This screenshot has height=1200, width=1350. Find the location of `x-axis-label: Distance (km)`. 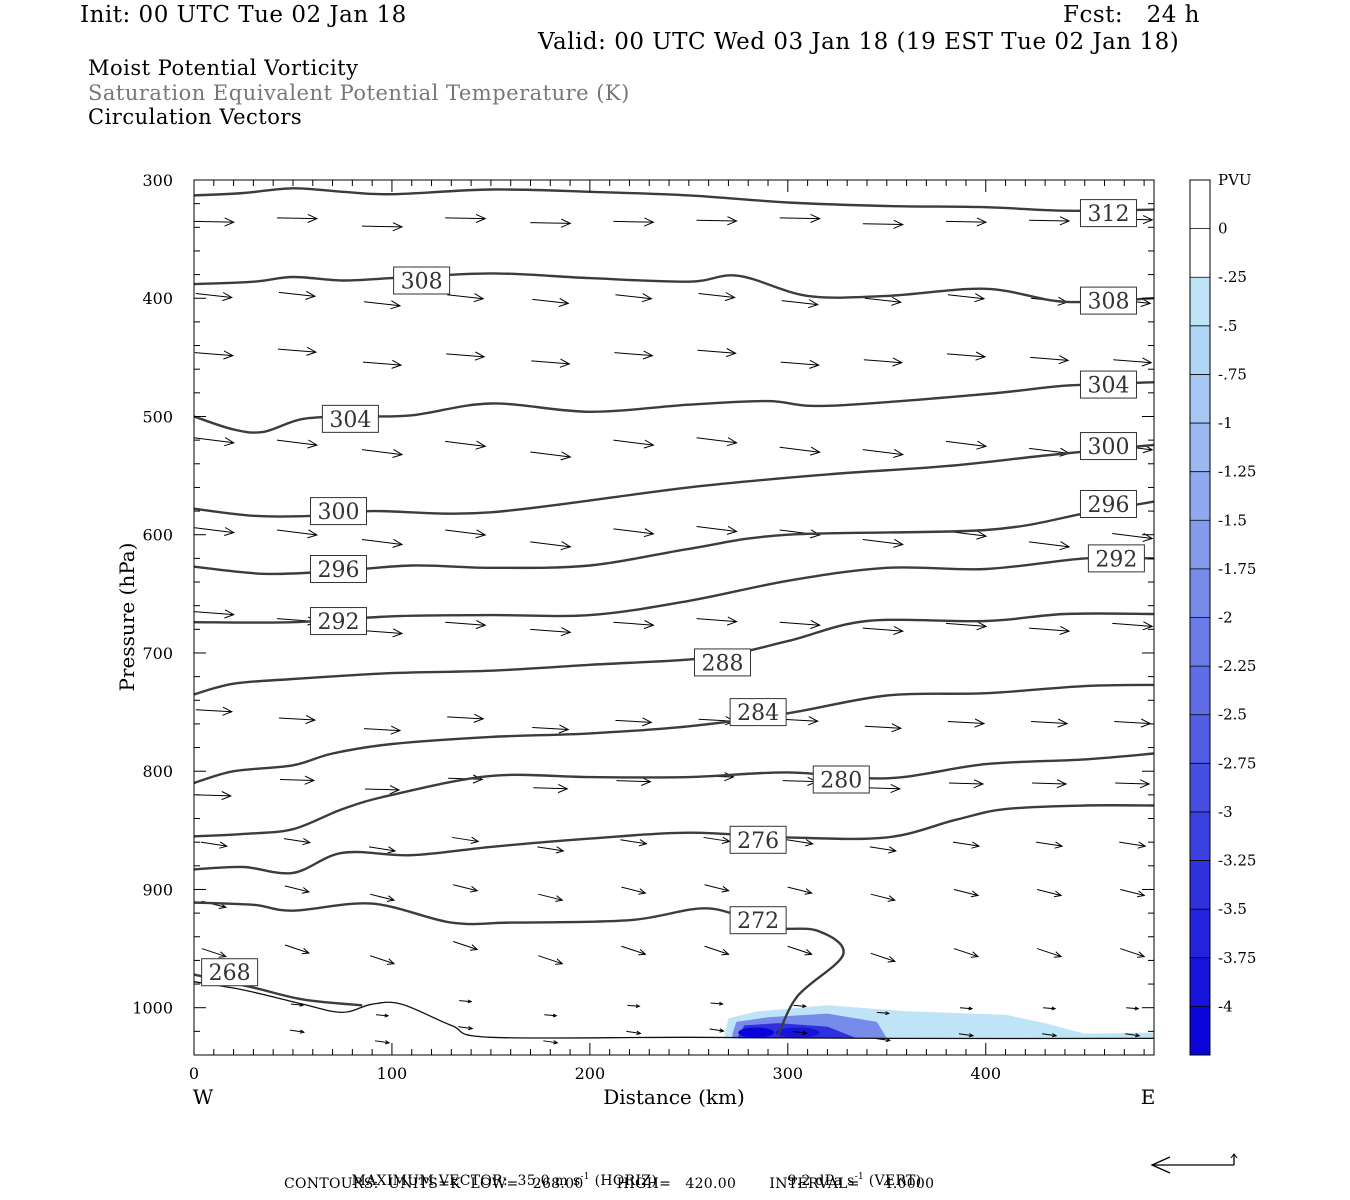

x-axis-label: Distance (km) is located at coordinates (674, 1097).